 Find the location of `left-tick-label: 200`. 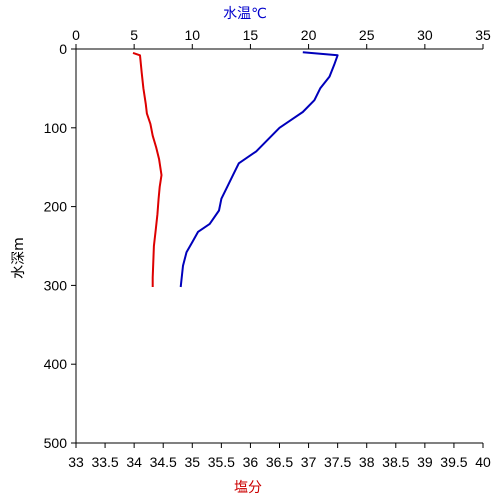

left-tick-label: 200 is located at coordinates (56, 207).